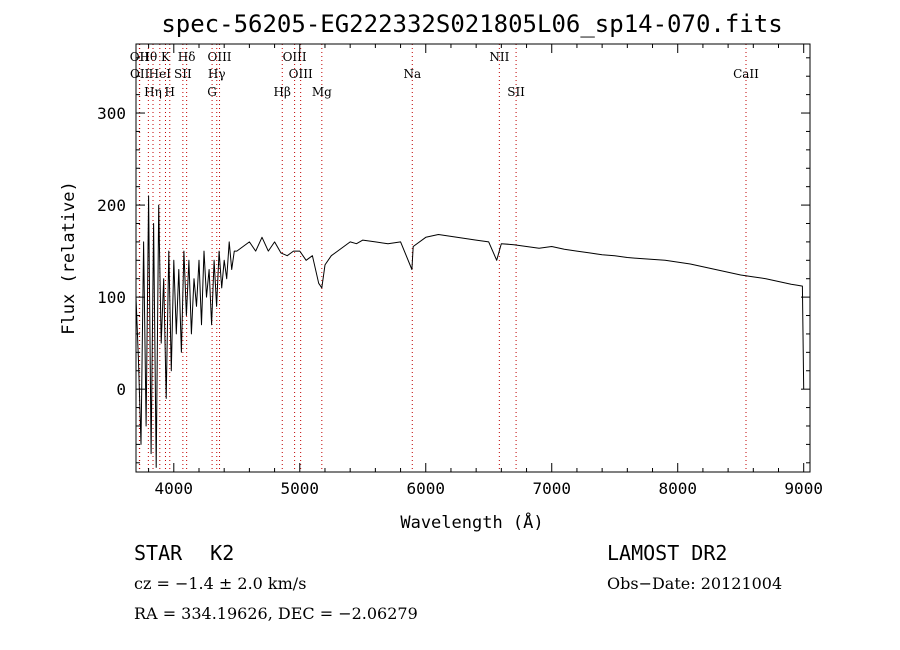  Describe the element at coordinates (174, 488) in the screenshot. I see `x-tick-label: 4000` at that location.